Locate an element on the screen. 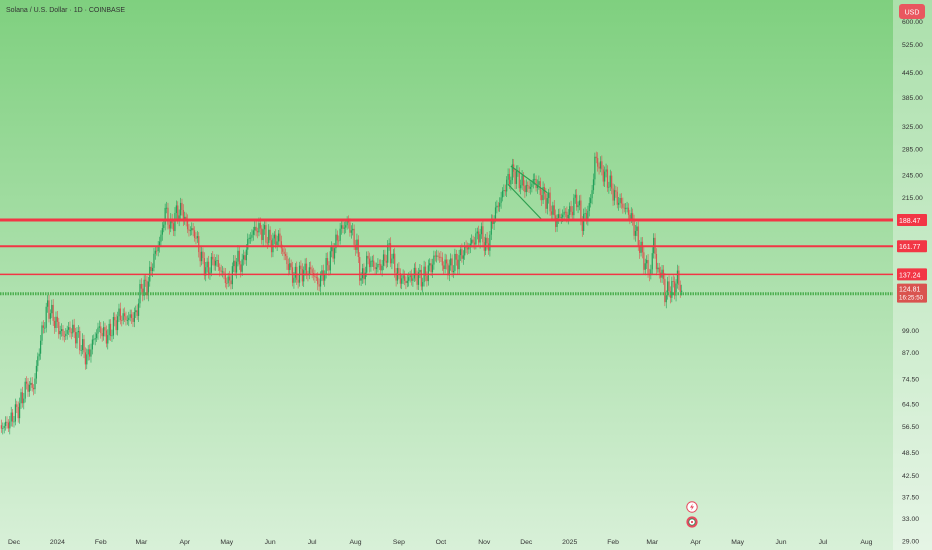  x-tick-label: 2024 is located at coordinates (57, 542).